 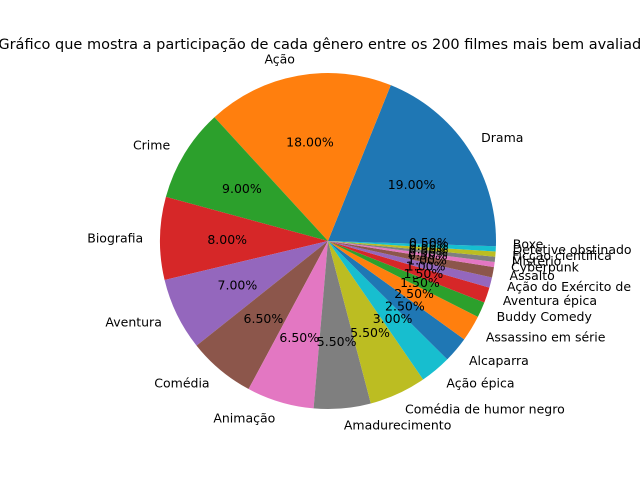 I want to click on slice-boxe, so click(x=412, y=244).